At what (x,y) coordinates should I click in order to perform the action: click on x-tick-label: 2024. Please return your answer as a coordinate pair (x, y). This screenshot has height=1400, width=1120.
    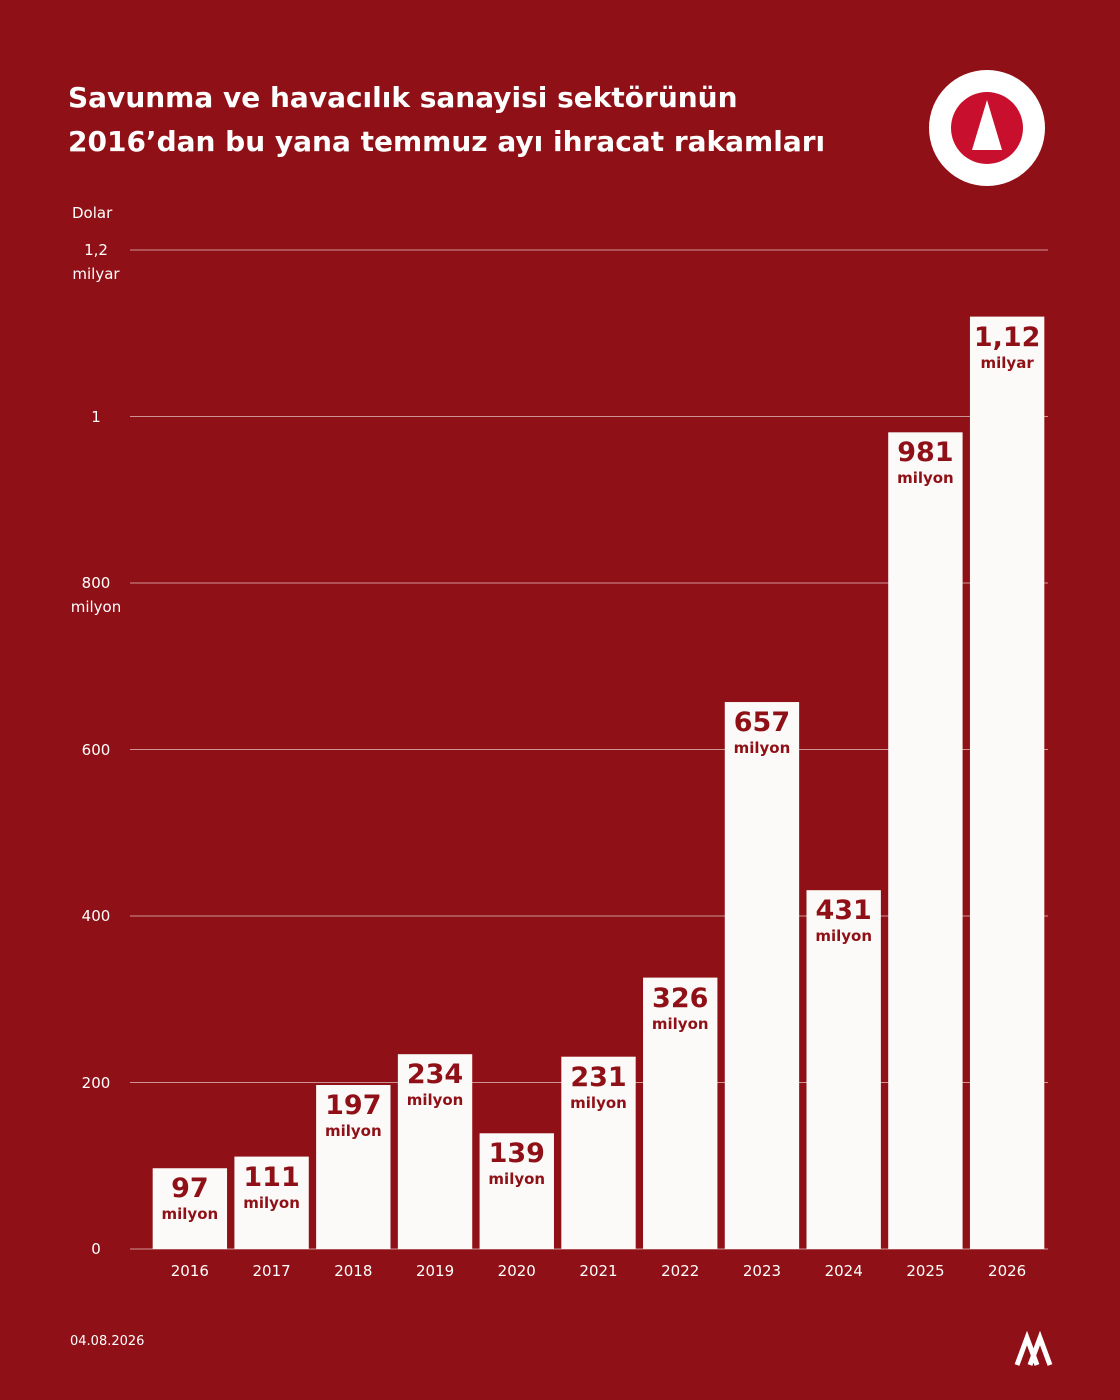
    Looking at the image, I should click on (843, 1271).